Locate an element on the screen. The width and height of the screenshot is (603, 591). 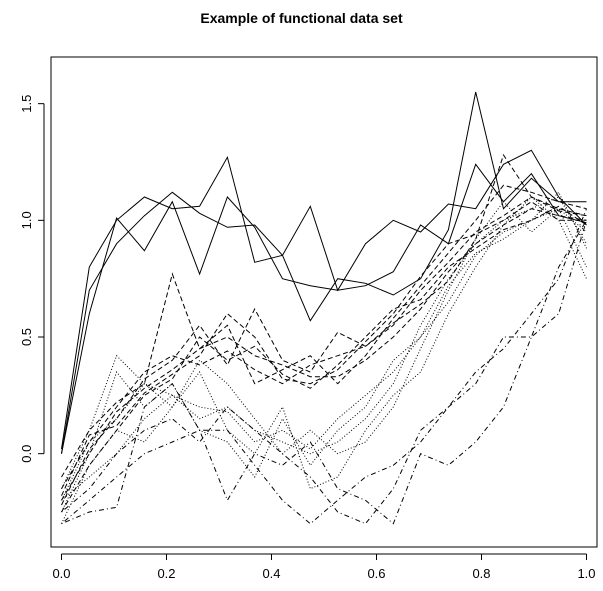
x-tick-label: 0.4 is located at coordinates (271, 573).